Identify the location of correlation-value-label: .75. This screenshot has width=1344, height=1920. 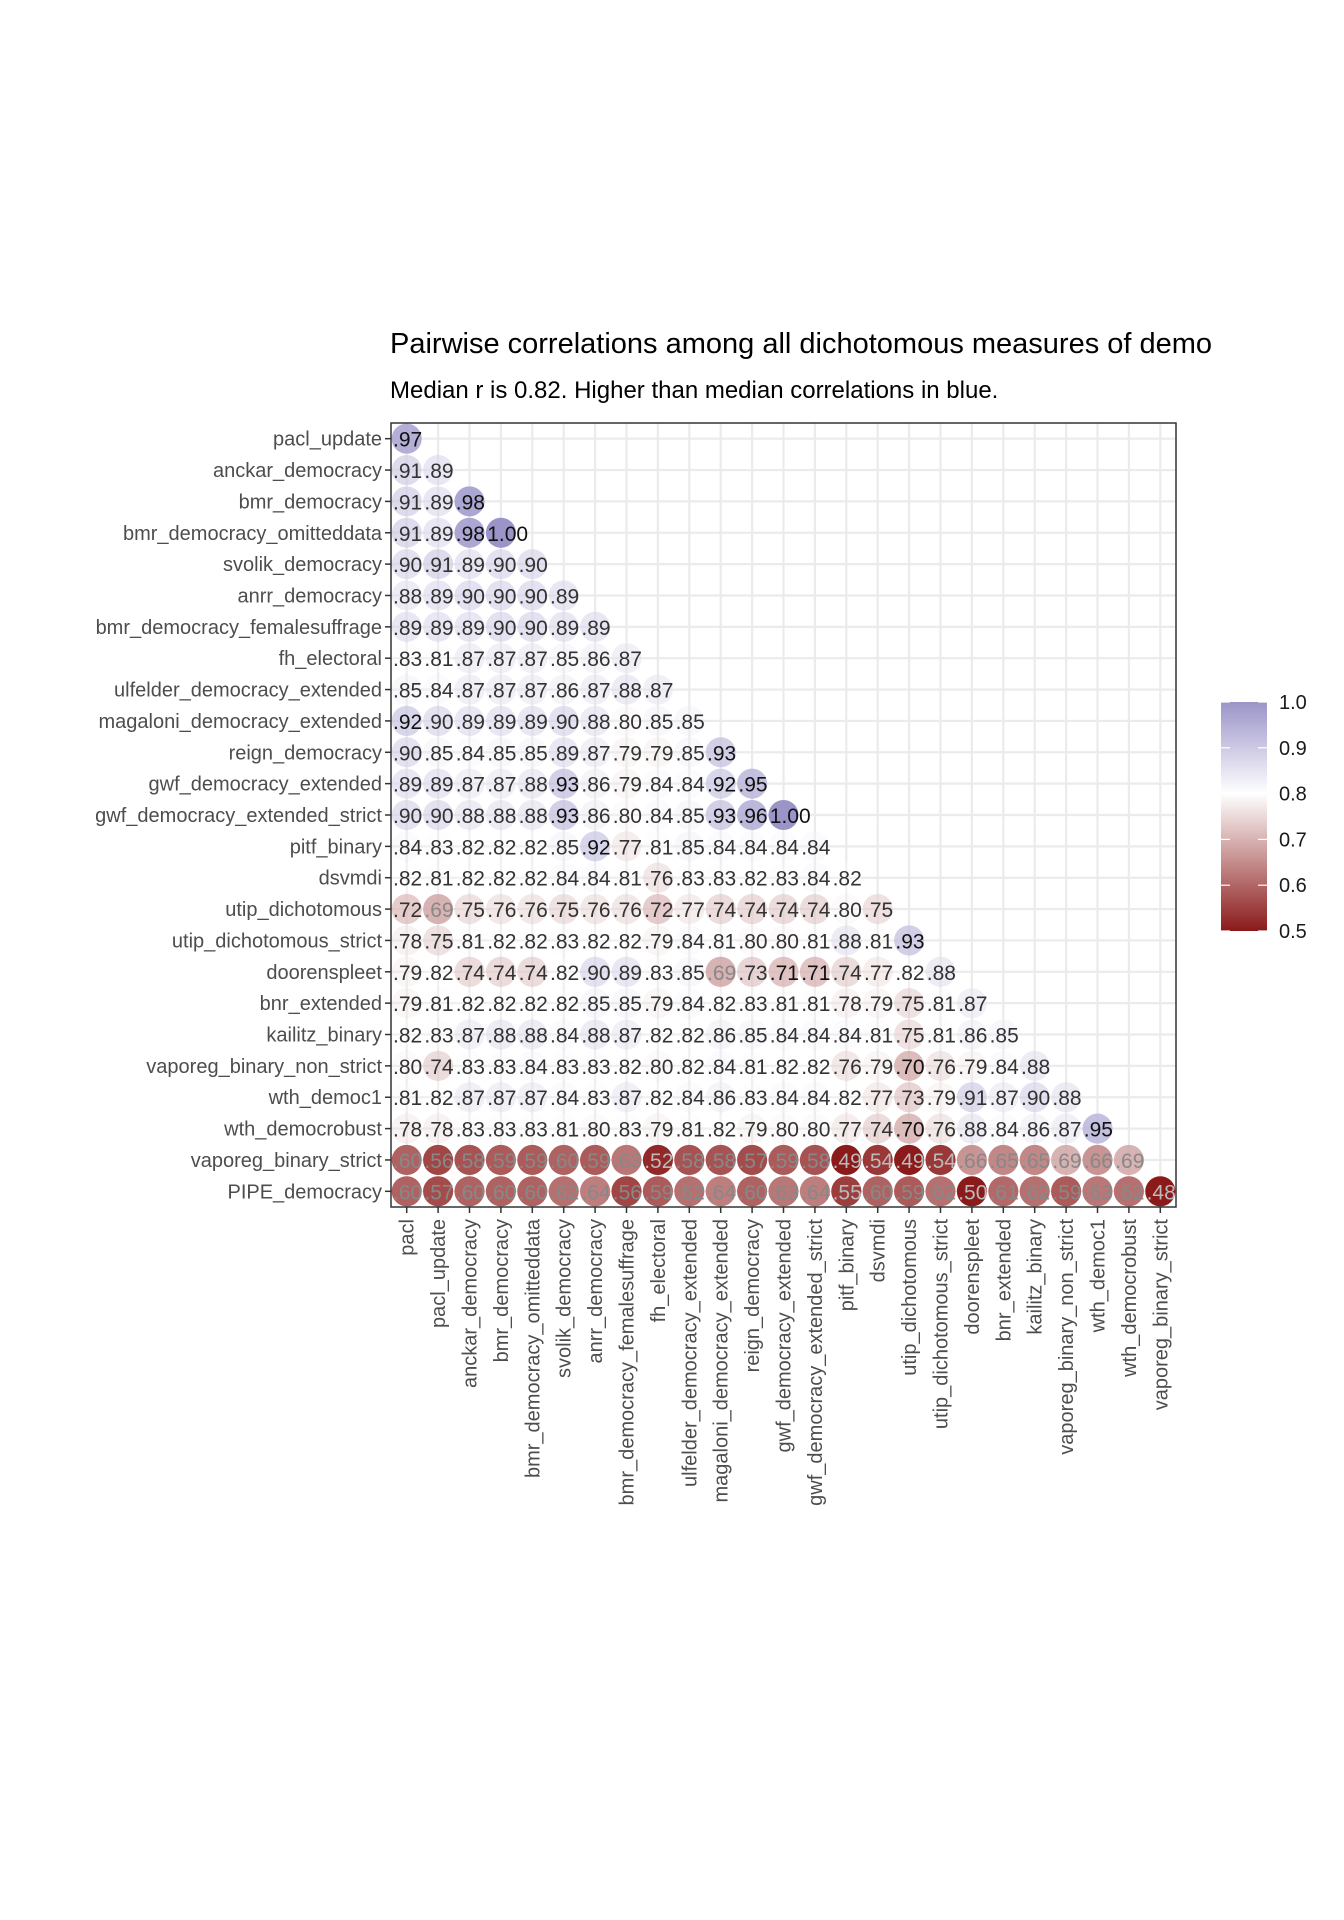
(470, 910).